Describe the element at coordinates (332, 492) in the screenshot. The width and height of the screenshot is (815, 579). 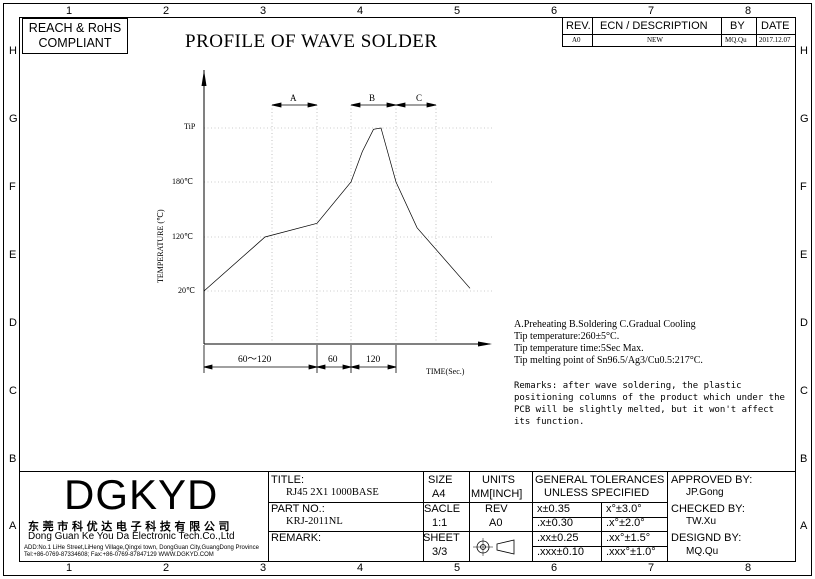
I see `title-value: RJ45 2X1 1000BASE` at that location.